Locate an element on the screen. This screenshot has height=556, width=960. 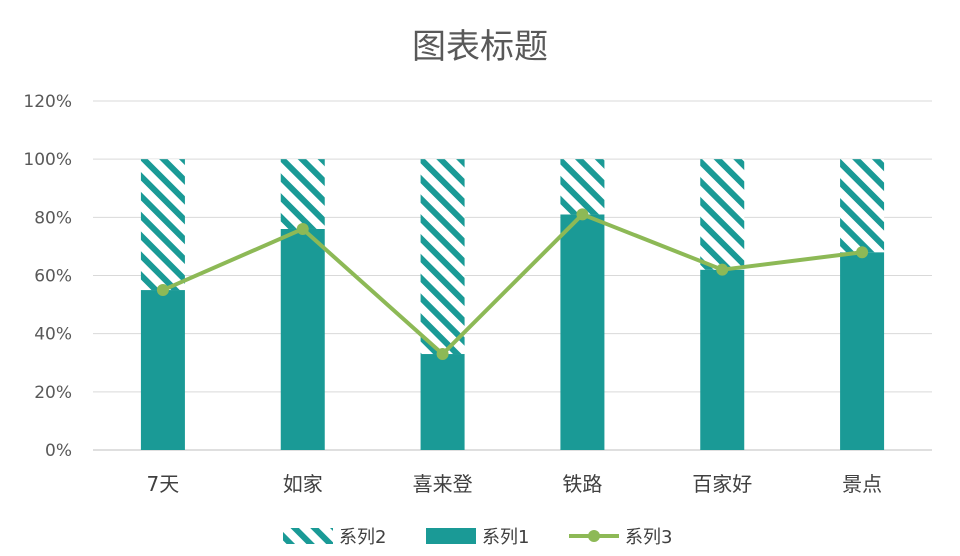
y-tick-label: 0% is located at coordinates (58, 451).